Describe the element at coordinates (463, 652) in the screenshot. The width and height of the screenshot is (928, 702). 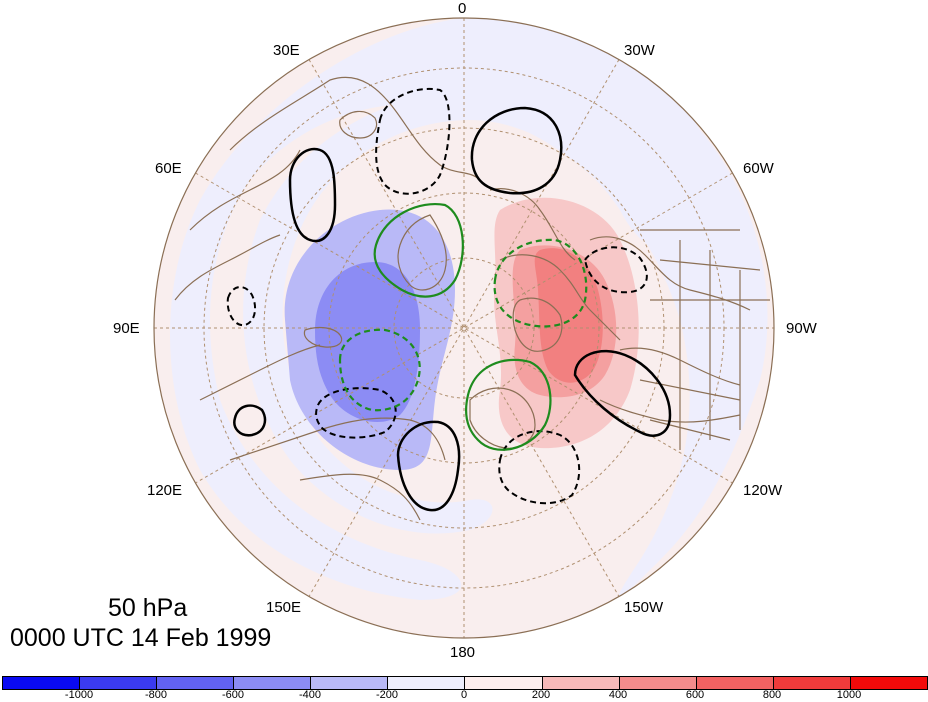
I see `lon-label-180: 180` at that location.